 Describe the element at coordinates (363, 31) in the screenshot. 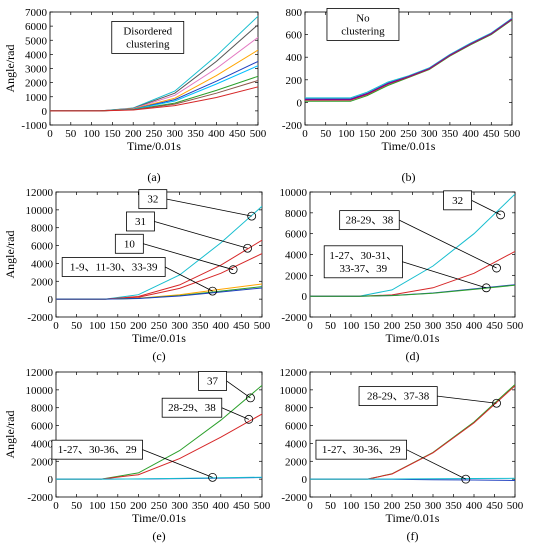

I see `annotation-text: clustering` at that location.